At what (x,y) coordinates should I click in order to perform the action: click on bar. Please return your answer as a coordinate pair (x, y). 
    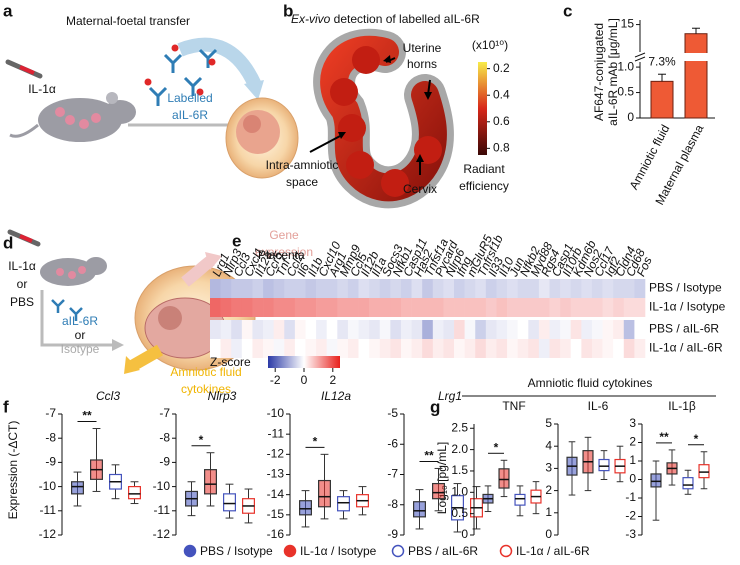
    Looking at the image, I should click on (662, 99).